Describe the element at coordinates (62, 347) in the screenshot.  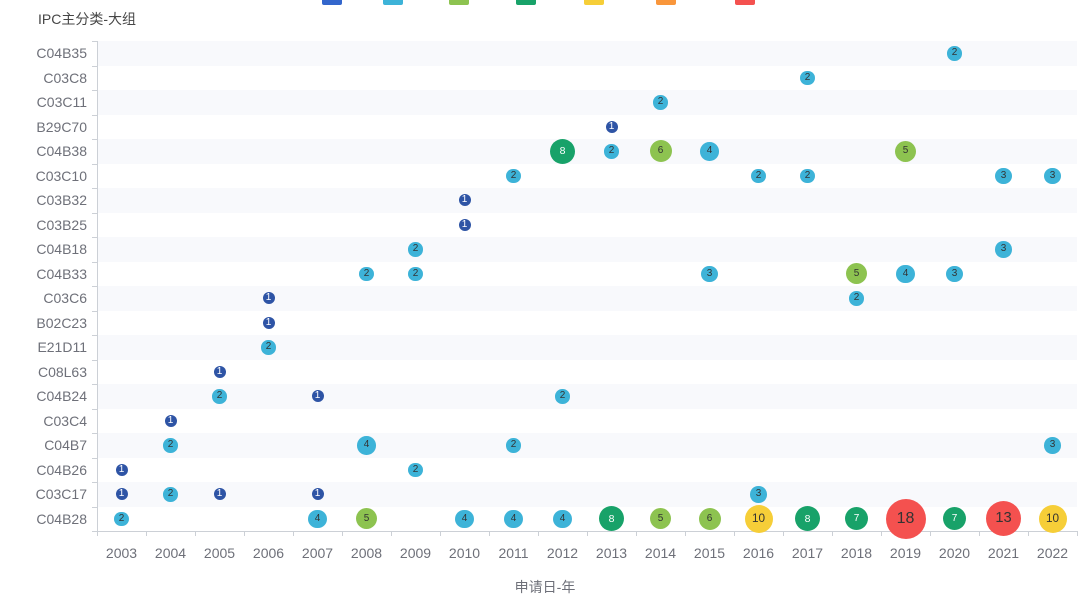
I see `y-axis-label: E21D11` at that location.